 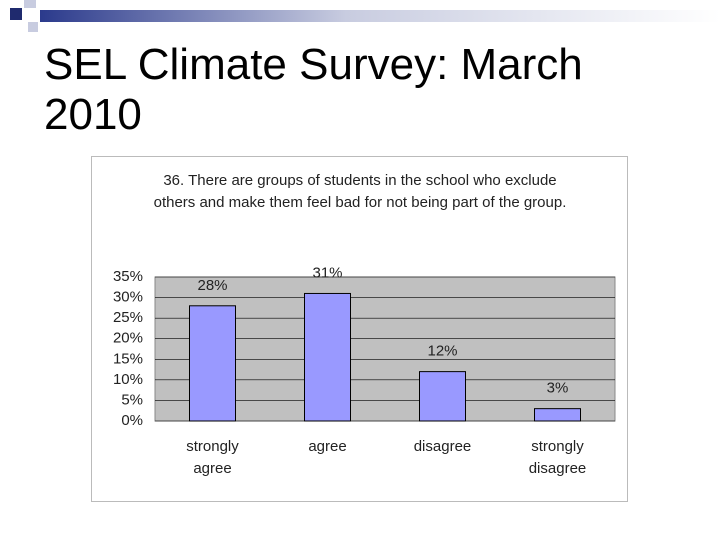 What do you see at coordinates (132, 420) in the screenshot?
I see `y-tick-label: 0%` at bounding box center [132, 420].